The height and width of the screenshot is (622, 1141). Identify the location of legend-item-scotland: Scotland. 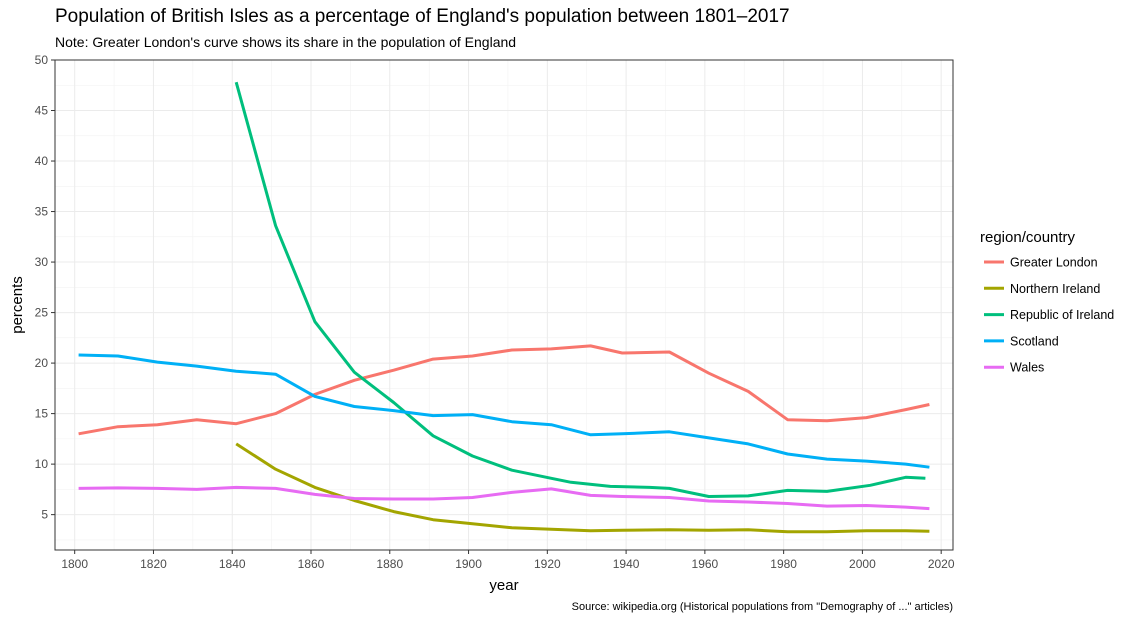
(1021, 341).